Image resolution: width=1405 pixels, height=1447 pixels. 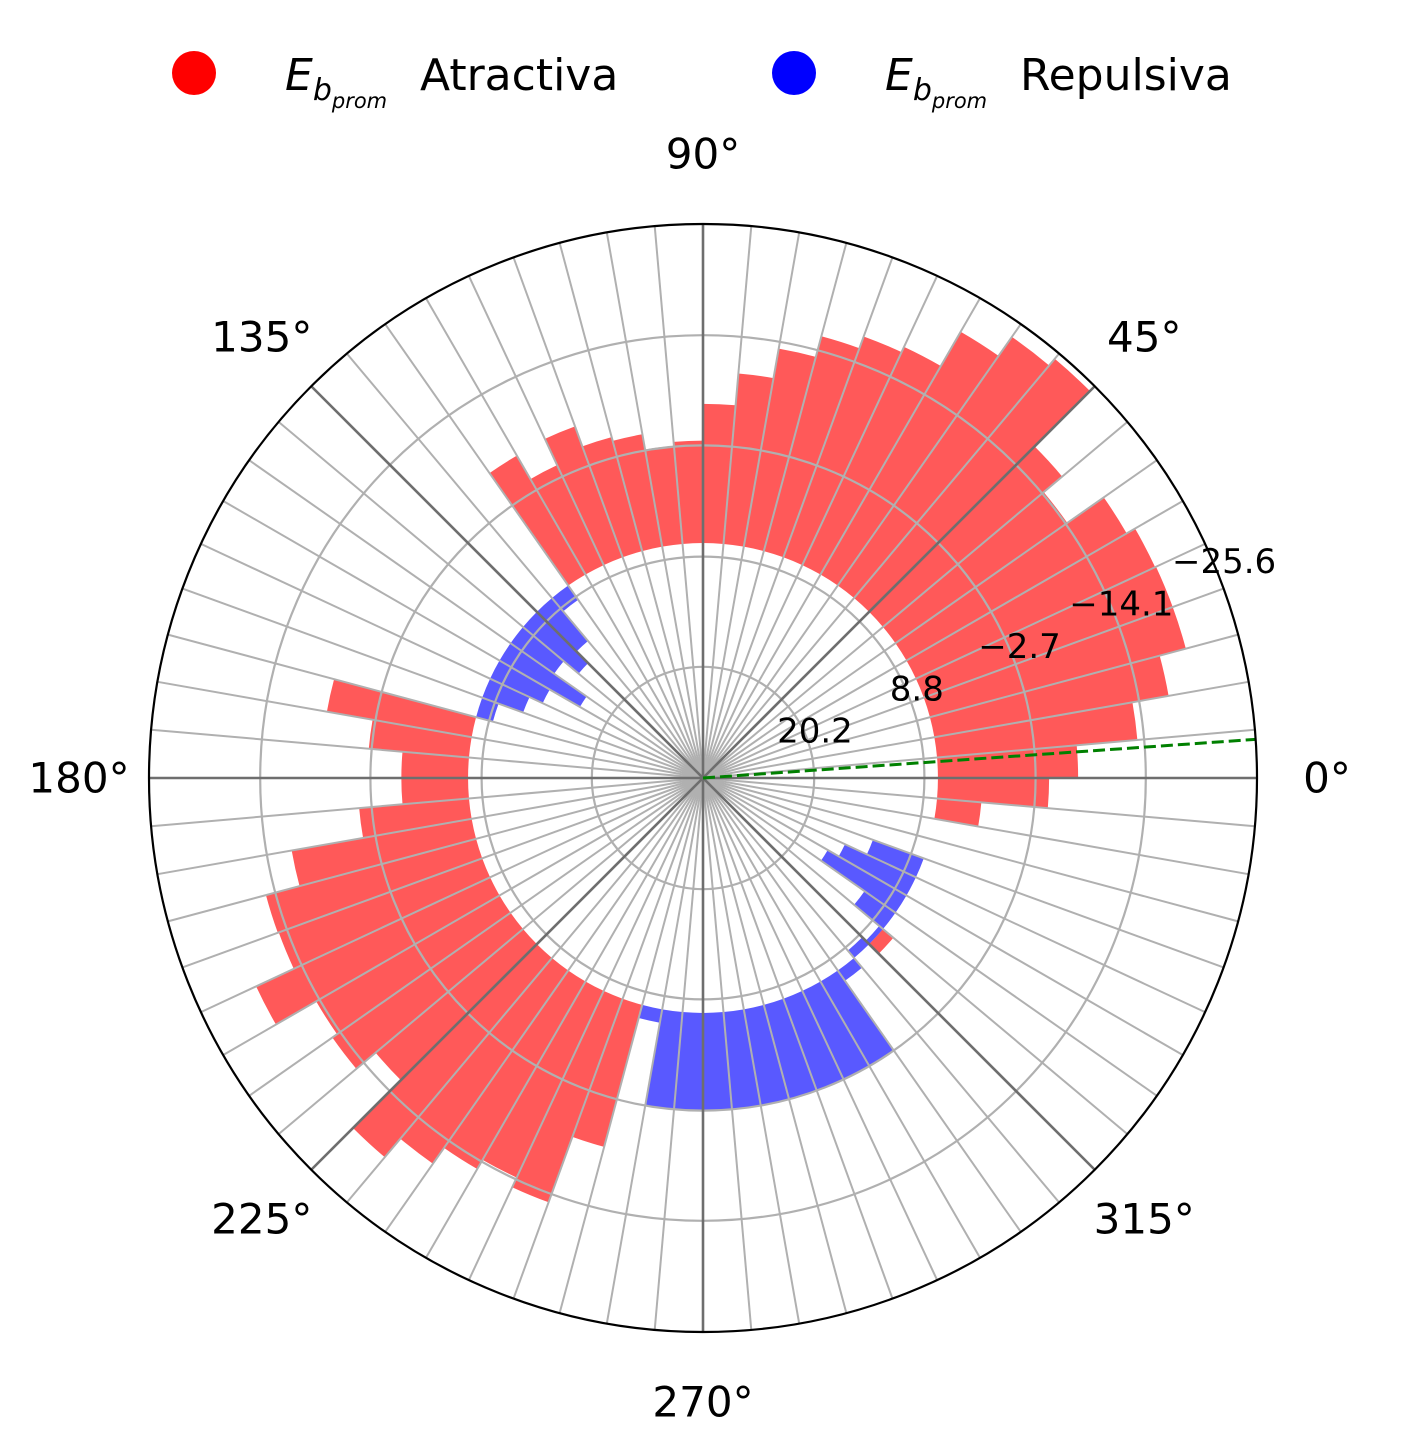 What do you see at coordinates (435, 764) in the screenshot?
I see `bar-atractiva-177.5` at bounding box center [435, 764].